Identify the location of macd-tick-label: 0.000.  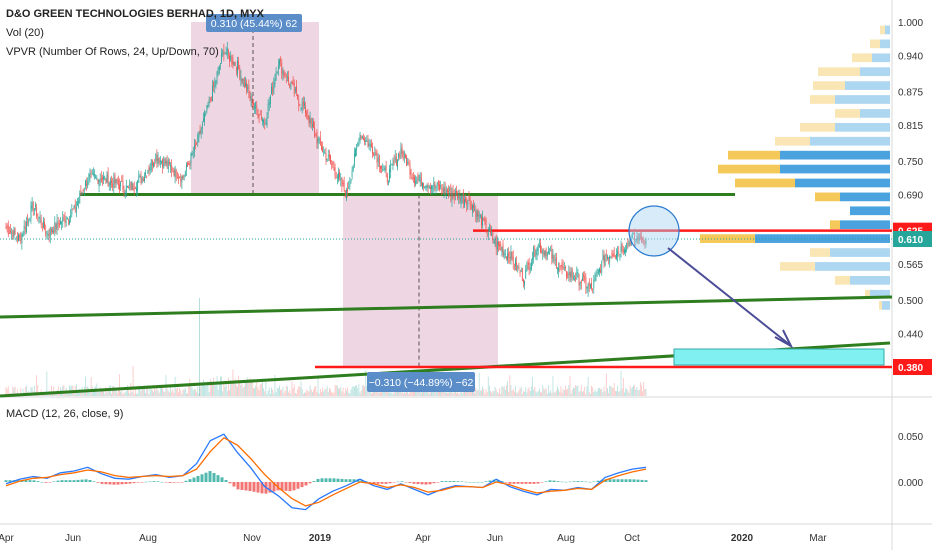
(910, 483).